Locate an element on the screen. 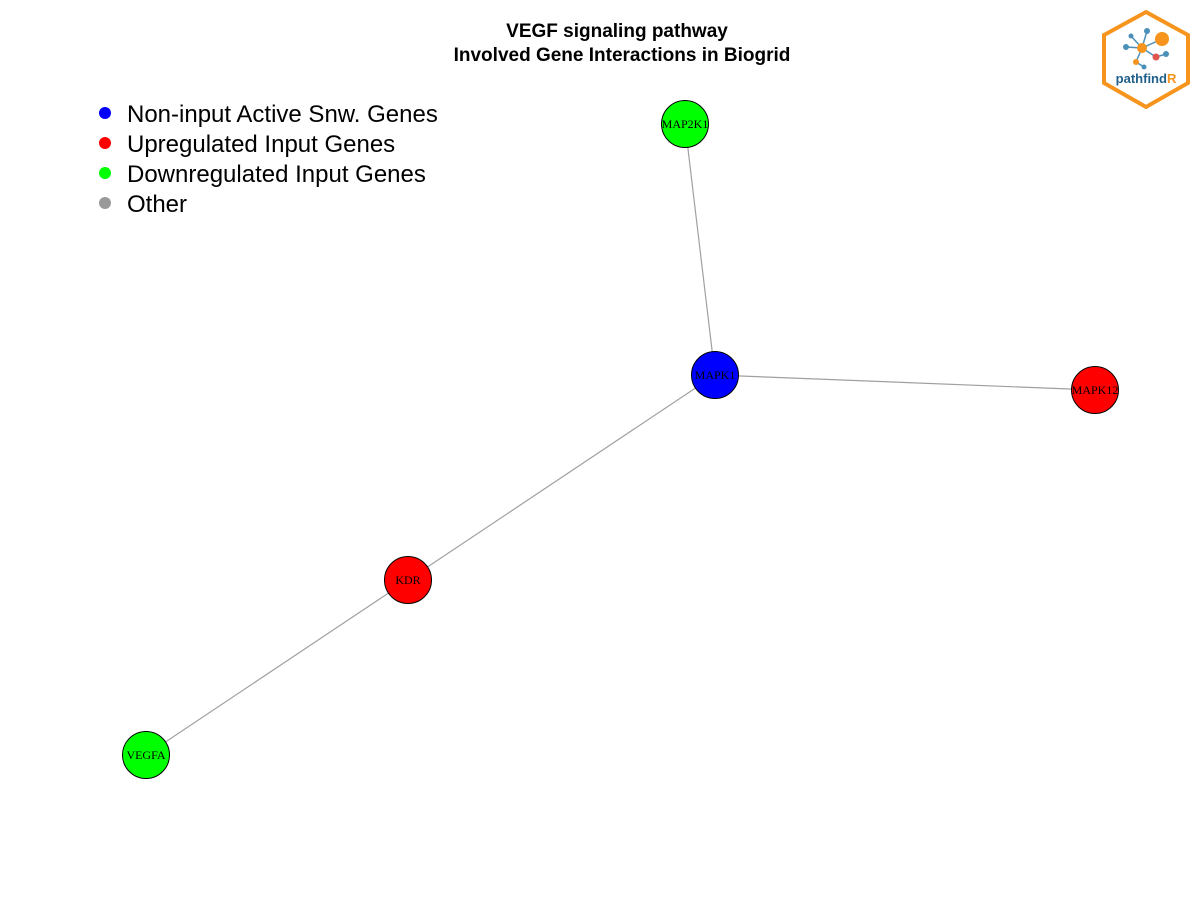  logo-hexagon is located at coordinates (1146, 59).